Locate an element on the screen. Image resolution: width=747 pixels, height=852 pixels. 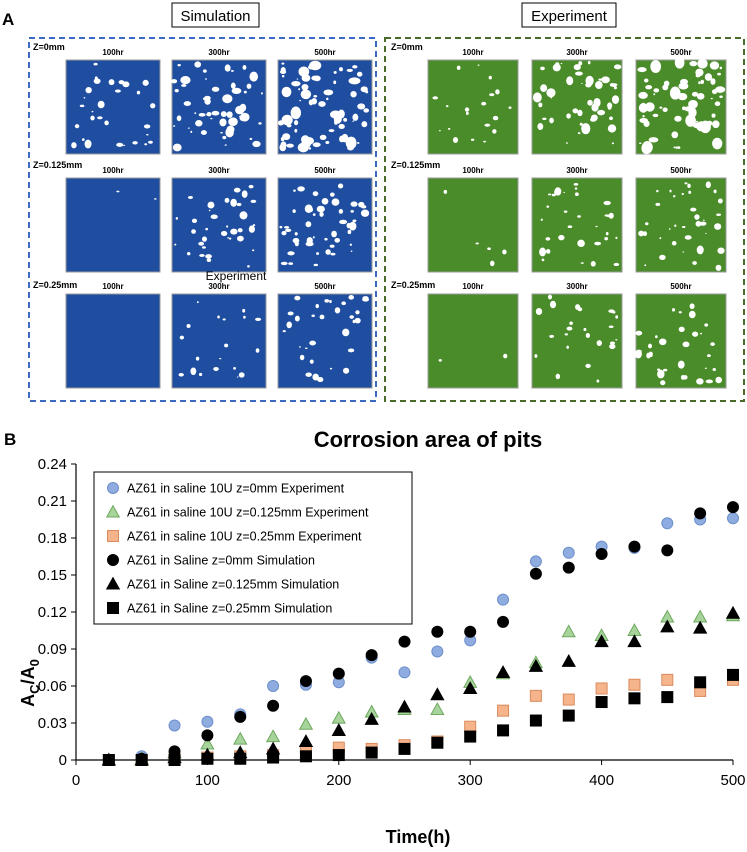
x-tick-label: 300 is located at coordinates (470, 780).